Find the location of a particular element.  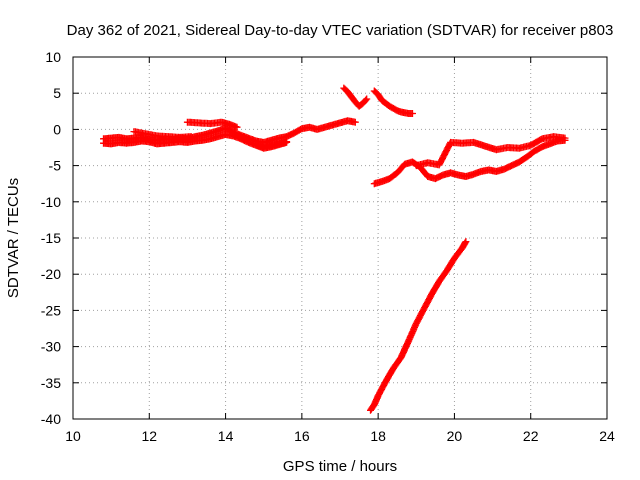

y-axis-label: SDTVAR / TECUs is located at coordinates (13, 238).